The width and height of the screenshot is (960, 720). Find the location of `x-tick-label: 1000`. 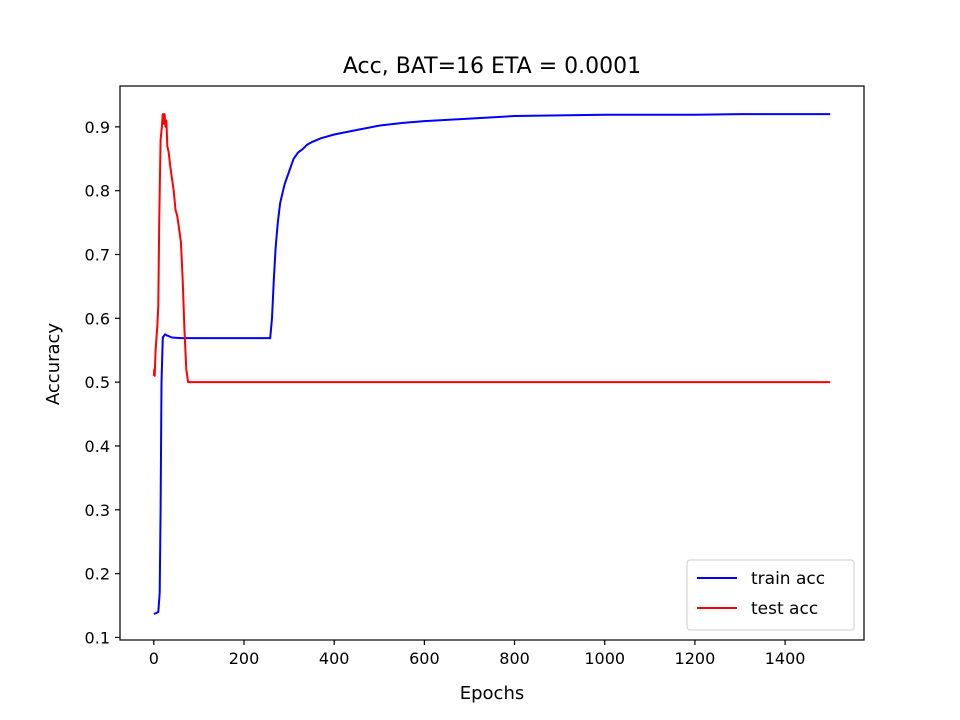

x-tick-label: 1000 is located at coordinates (604, 658).